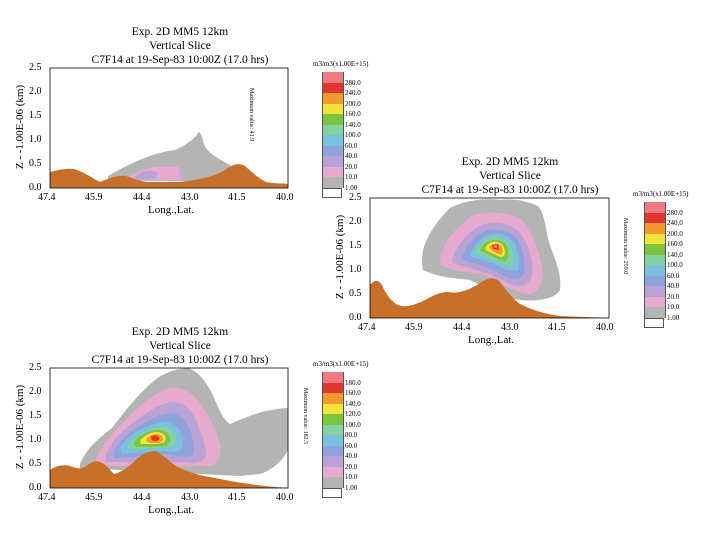 This screenshot has height=540, width=720. What do you see at coordinates (35, 463) in the screenshot?
I see `panel3-ytick-0.5: 0.5` at bounding box center [35, 463].